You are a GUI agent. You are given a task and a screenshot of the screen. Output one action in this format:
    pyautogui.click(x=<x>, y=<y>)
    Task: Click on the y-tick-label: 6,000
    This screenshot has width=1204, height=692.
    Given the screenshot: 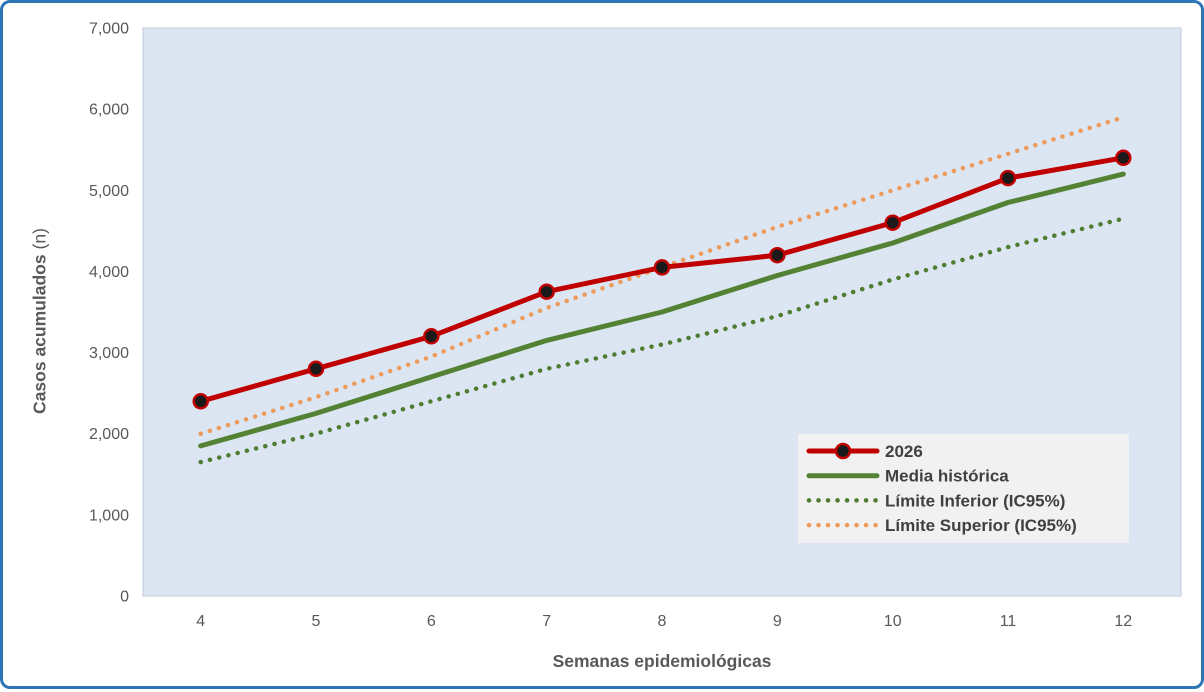 What is the action you would take?
    pyautogui.click(x=109, y=110)
    